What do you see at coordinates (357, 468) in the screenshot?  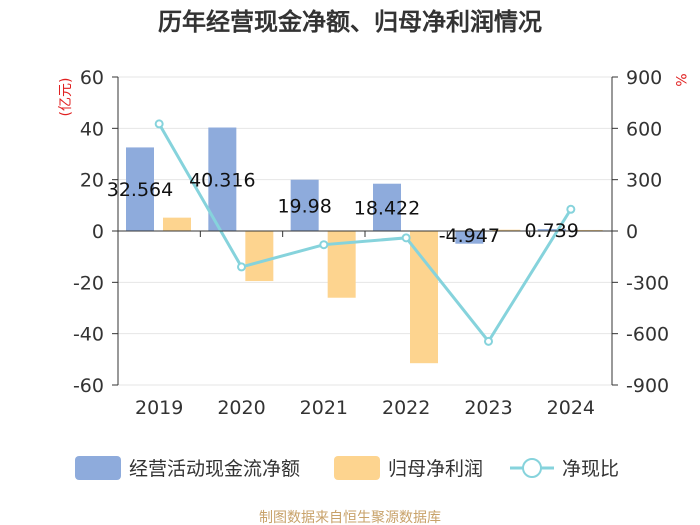 I see `legend-swatch-profit` at bounding box center [357, 468].